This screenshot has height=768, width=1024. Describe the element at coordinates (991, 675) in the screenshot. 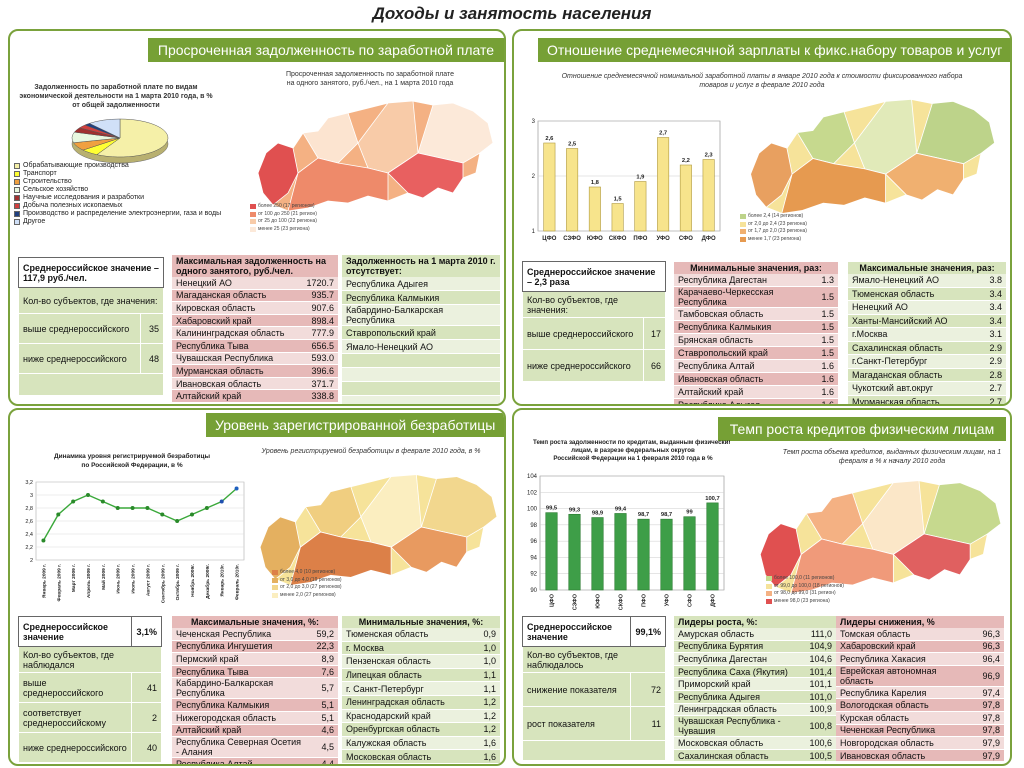

I see `list-item-value: 96,9` at that location.